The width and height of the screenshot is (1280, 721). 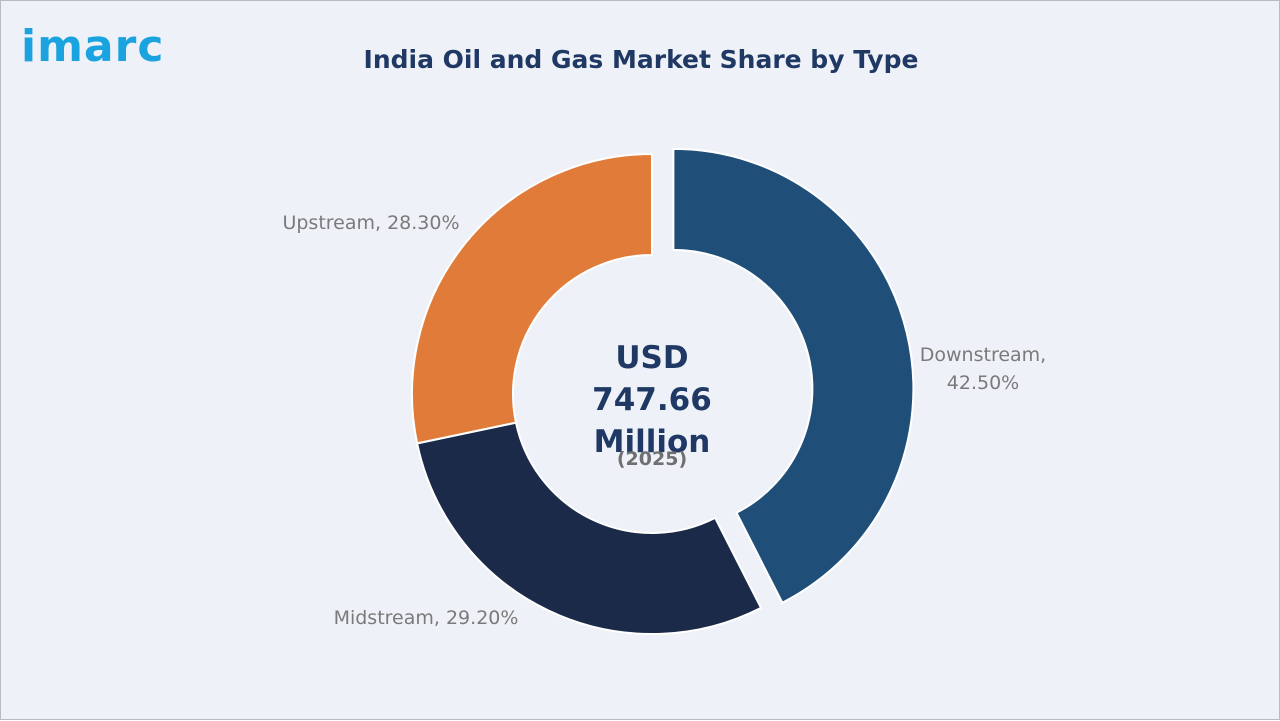 I want to click on center-label: USD 747.66 Million, so click(x=652, y=400).